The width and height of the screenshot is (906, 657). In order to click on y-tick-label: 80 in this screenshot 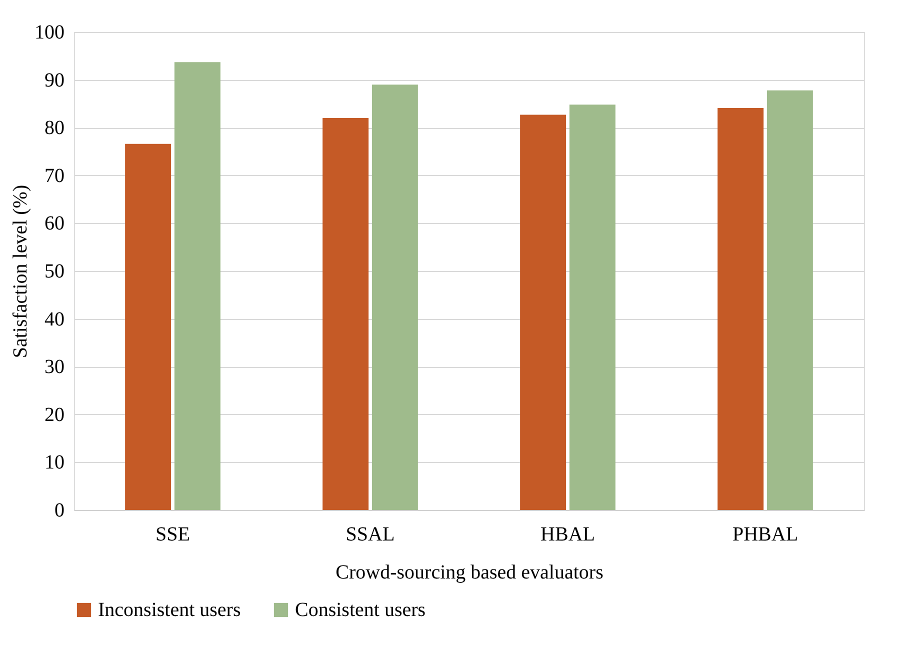, I will do `click(54, 128)`.